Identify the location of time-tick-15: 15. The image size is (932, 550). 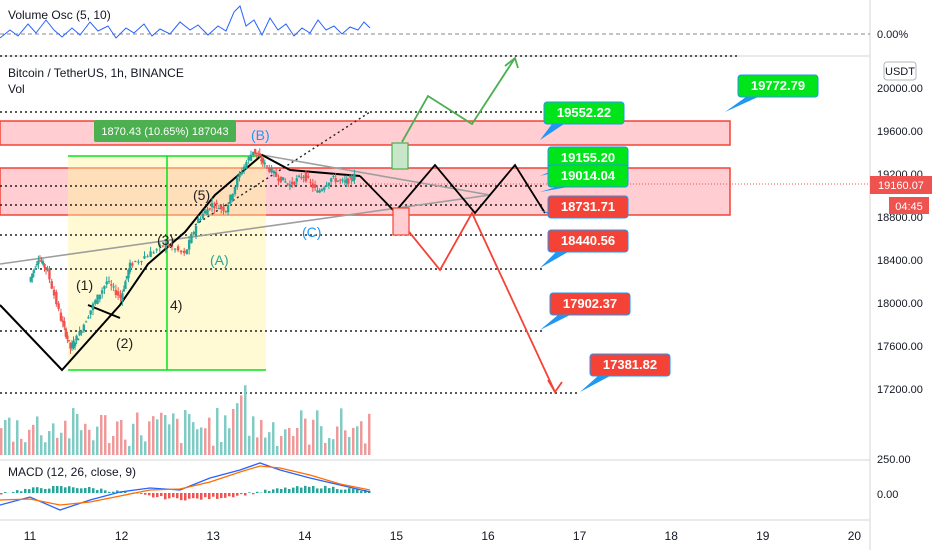
(397, 536).